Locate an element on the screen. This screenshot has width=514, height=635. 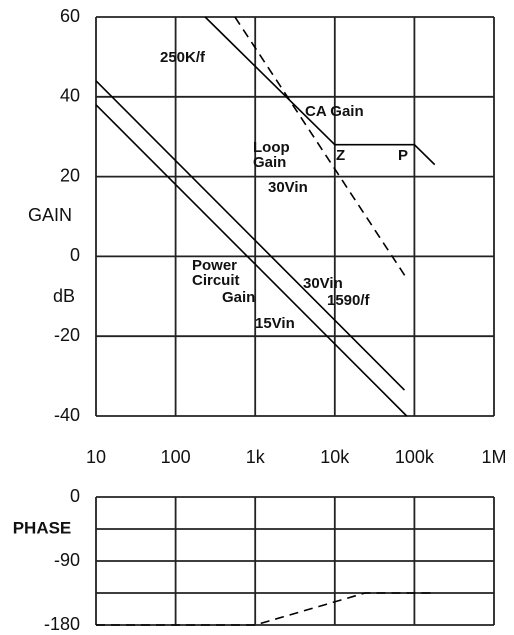
x-tick-label: 1k is located at coordinates (256, 457).